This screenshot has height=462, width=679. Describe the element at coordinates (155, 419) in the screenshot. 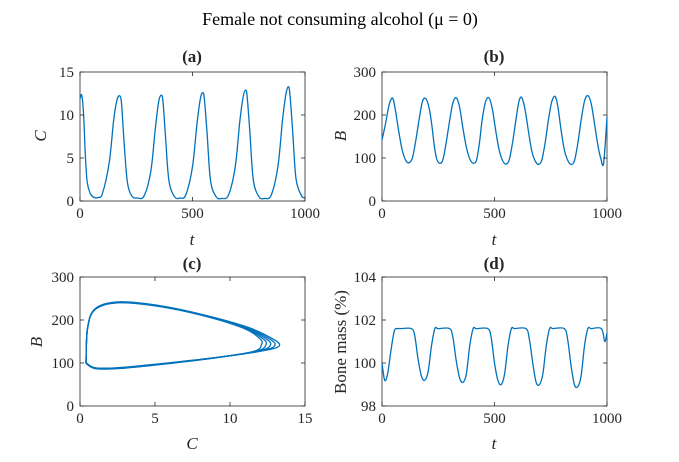

I see `panel-c-xtick-label: 5` at that location.